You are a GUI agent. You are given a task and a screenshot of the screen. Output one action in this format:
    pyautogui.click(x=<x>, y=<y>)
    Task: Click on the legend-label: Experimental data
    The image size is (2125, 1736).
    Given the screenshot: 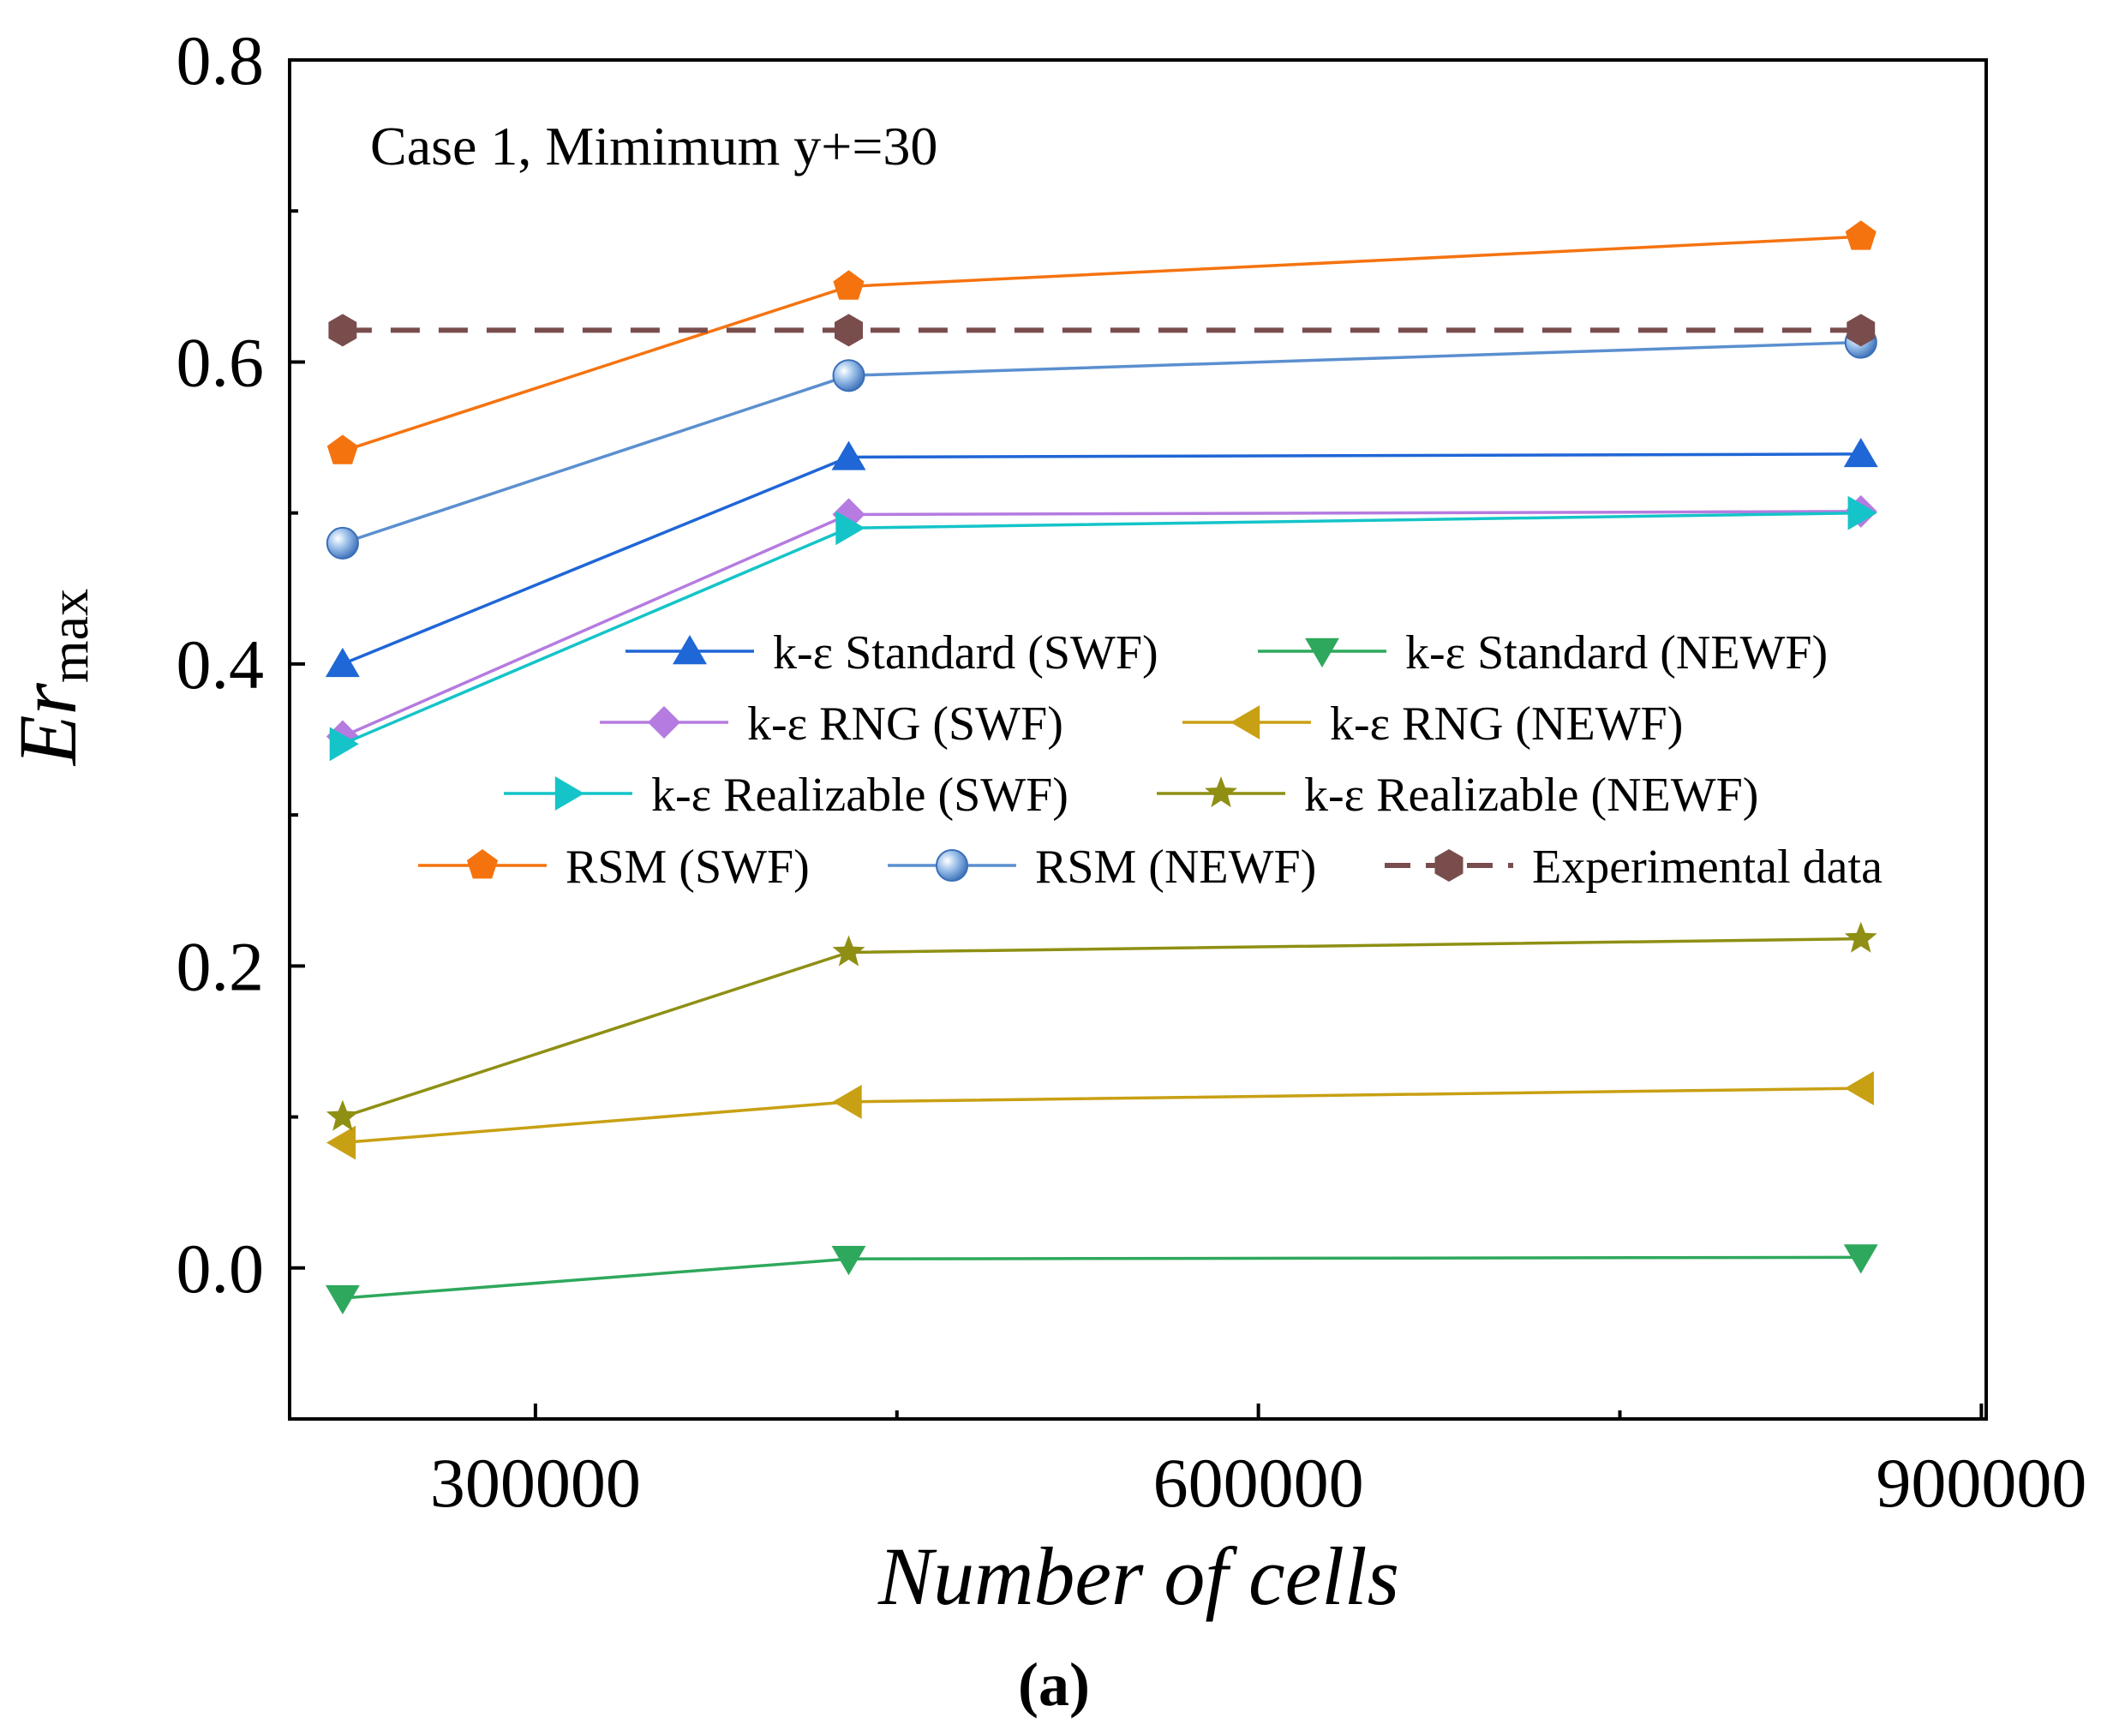 What is the action you would take?
    pyautogui.click(x=1707, y=867)
    